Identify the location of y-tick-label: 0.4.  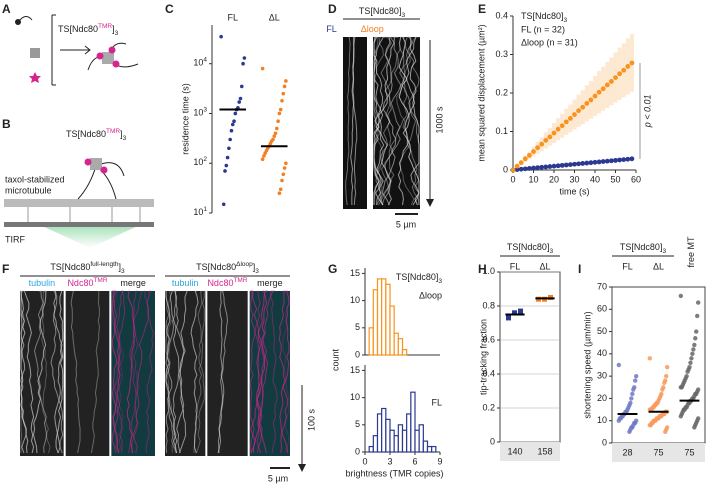
(501, 15).